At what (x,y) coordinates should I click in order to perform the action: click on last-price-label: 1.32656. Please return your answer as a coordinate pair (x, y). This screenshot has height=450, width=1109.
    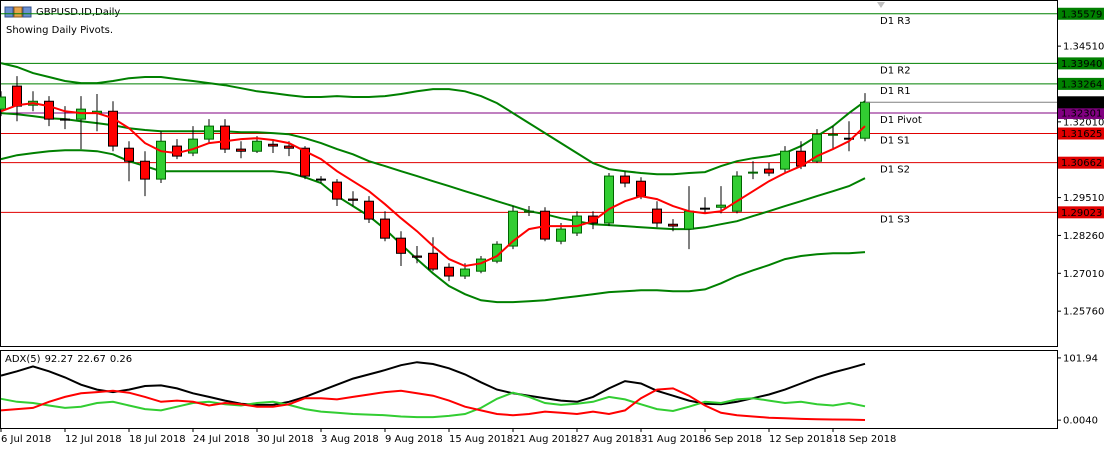
    Looking at the image, I should click on (1081, 103).